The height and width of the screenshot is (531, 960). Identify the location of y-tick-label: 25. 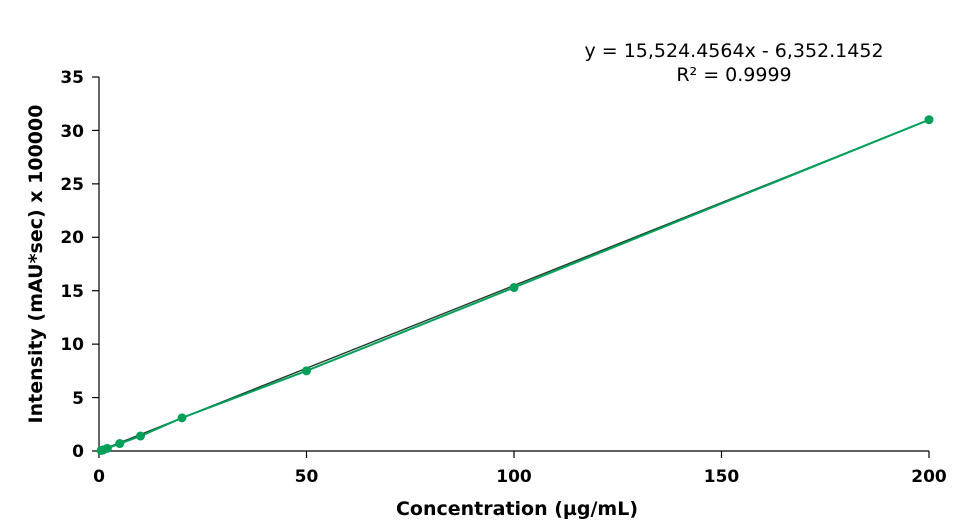
(72, 185).